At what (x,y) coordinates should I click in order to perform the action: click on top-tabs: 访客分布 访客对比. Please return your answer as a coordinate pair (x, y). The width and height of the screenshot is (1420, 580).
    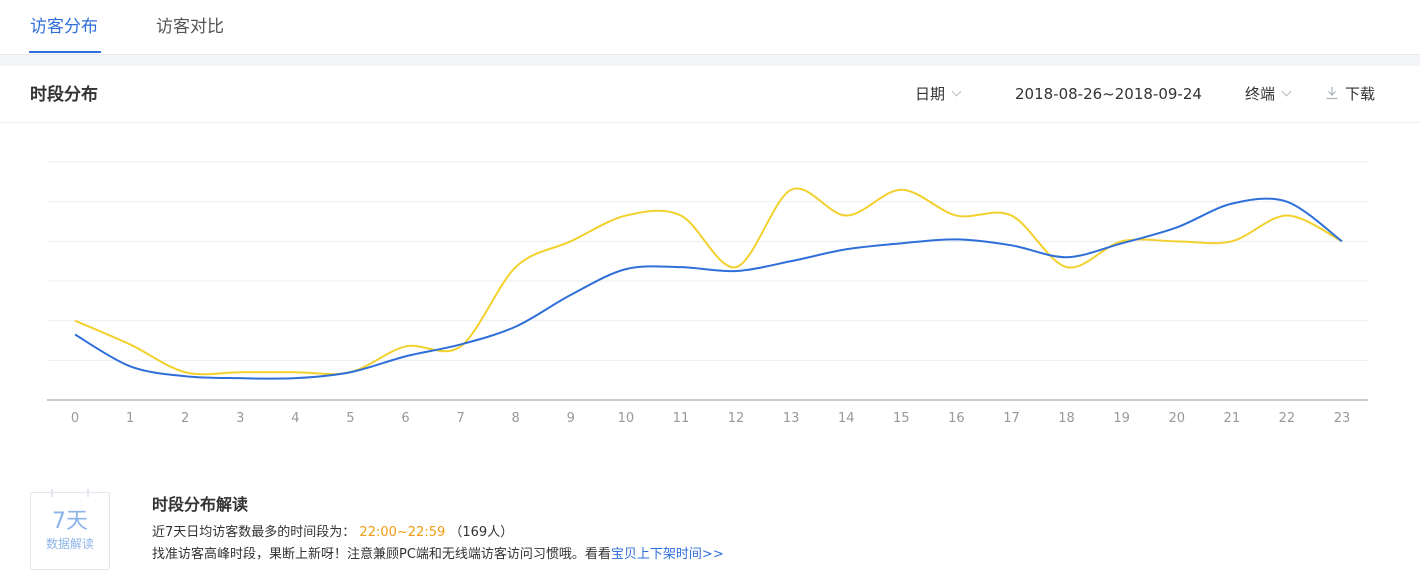
    Looking at the image, I should click on (710, 27).